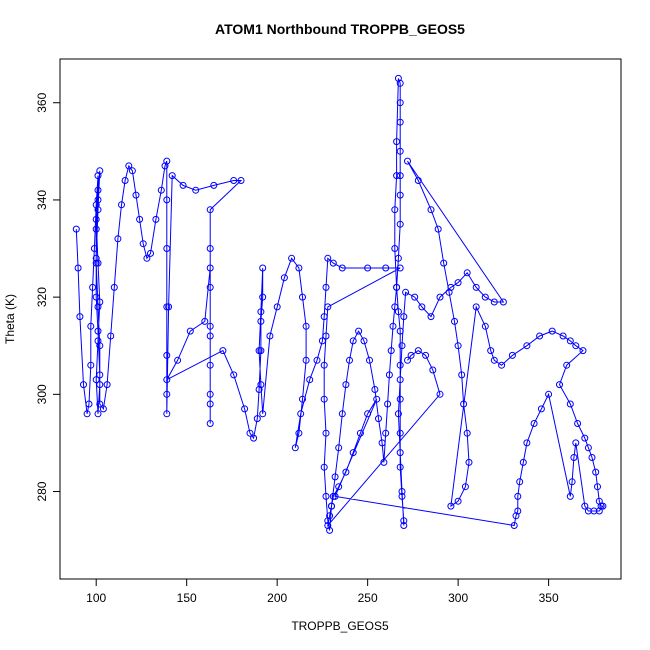 Image resolution: width=650 pixels, height=650 pixels. What do you see at coordinates (10, 319) in the screenshot?
I see `y-axis-label: Theta (K)` at bounding box center [10, 319].